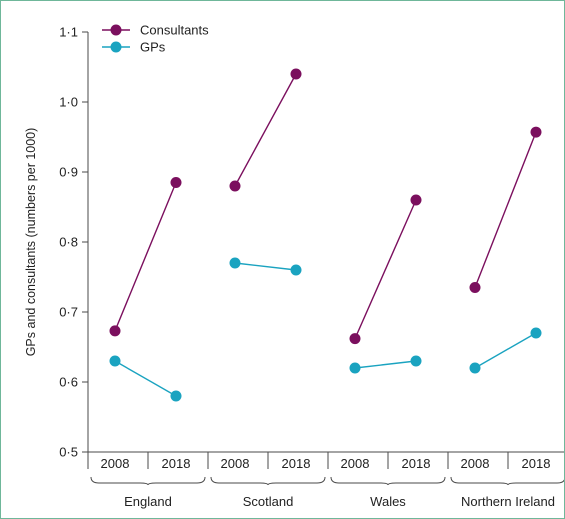 The height and width of the screenshot is (519, 565). Describe the element at coordinates (148, 501) in the screenshot. I see `group-label: England` at that location.